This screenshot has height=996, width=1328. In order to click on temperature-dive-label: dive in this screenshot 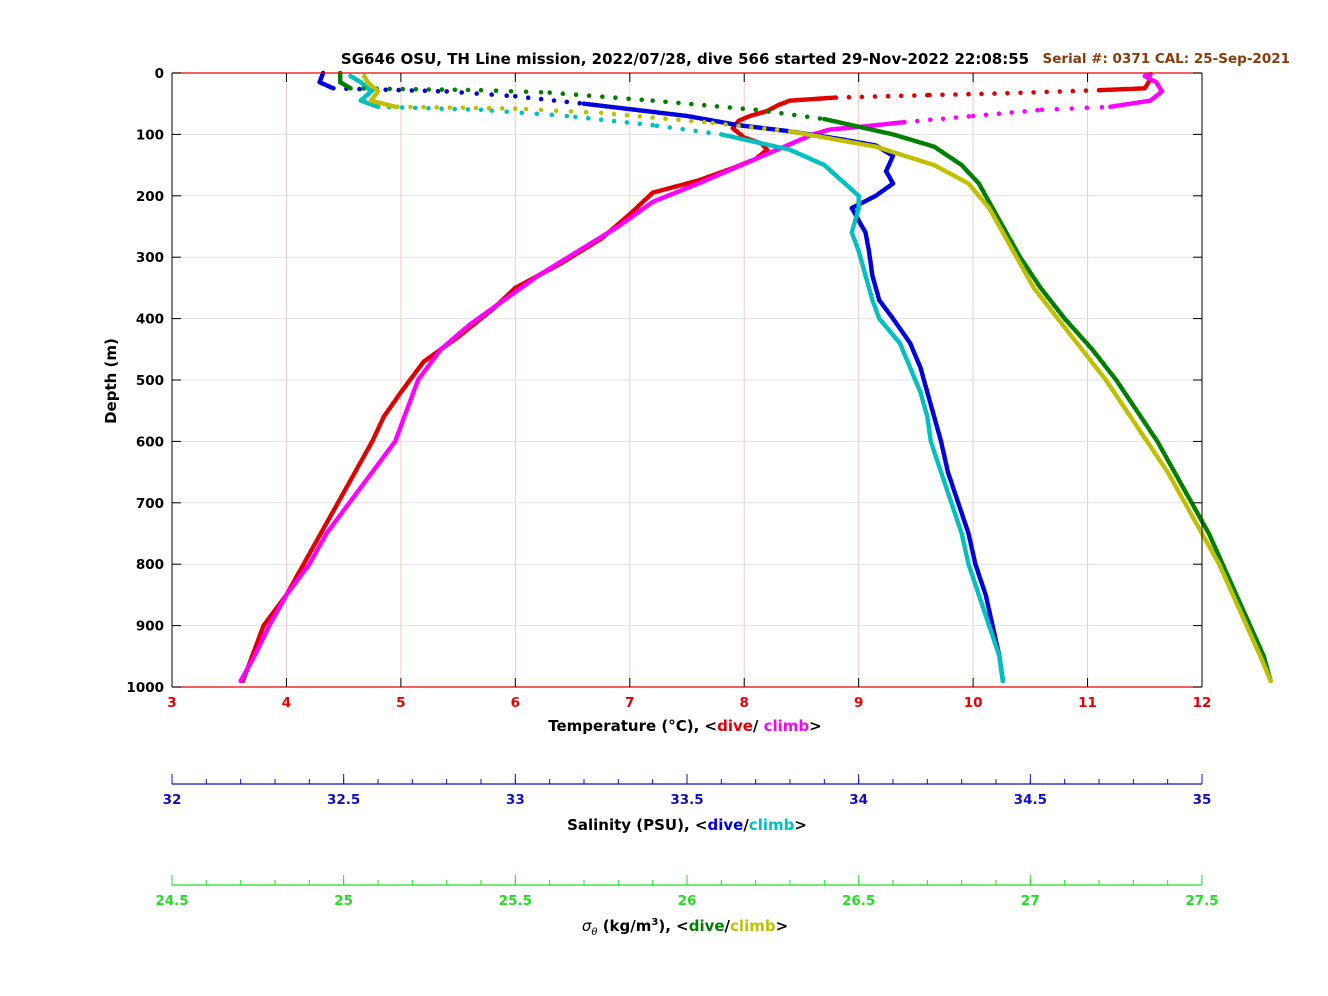, I will do `click(735, 726)`.